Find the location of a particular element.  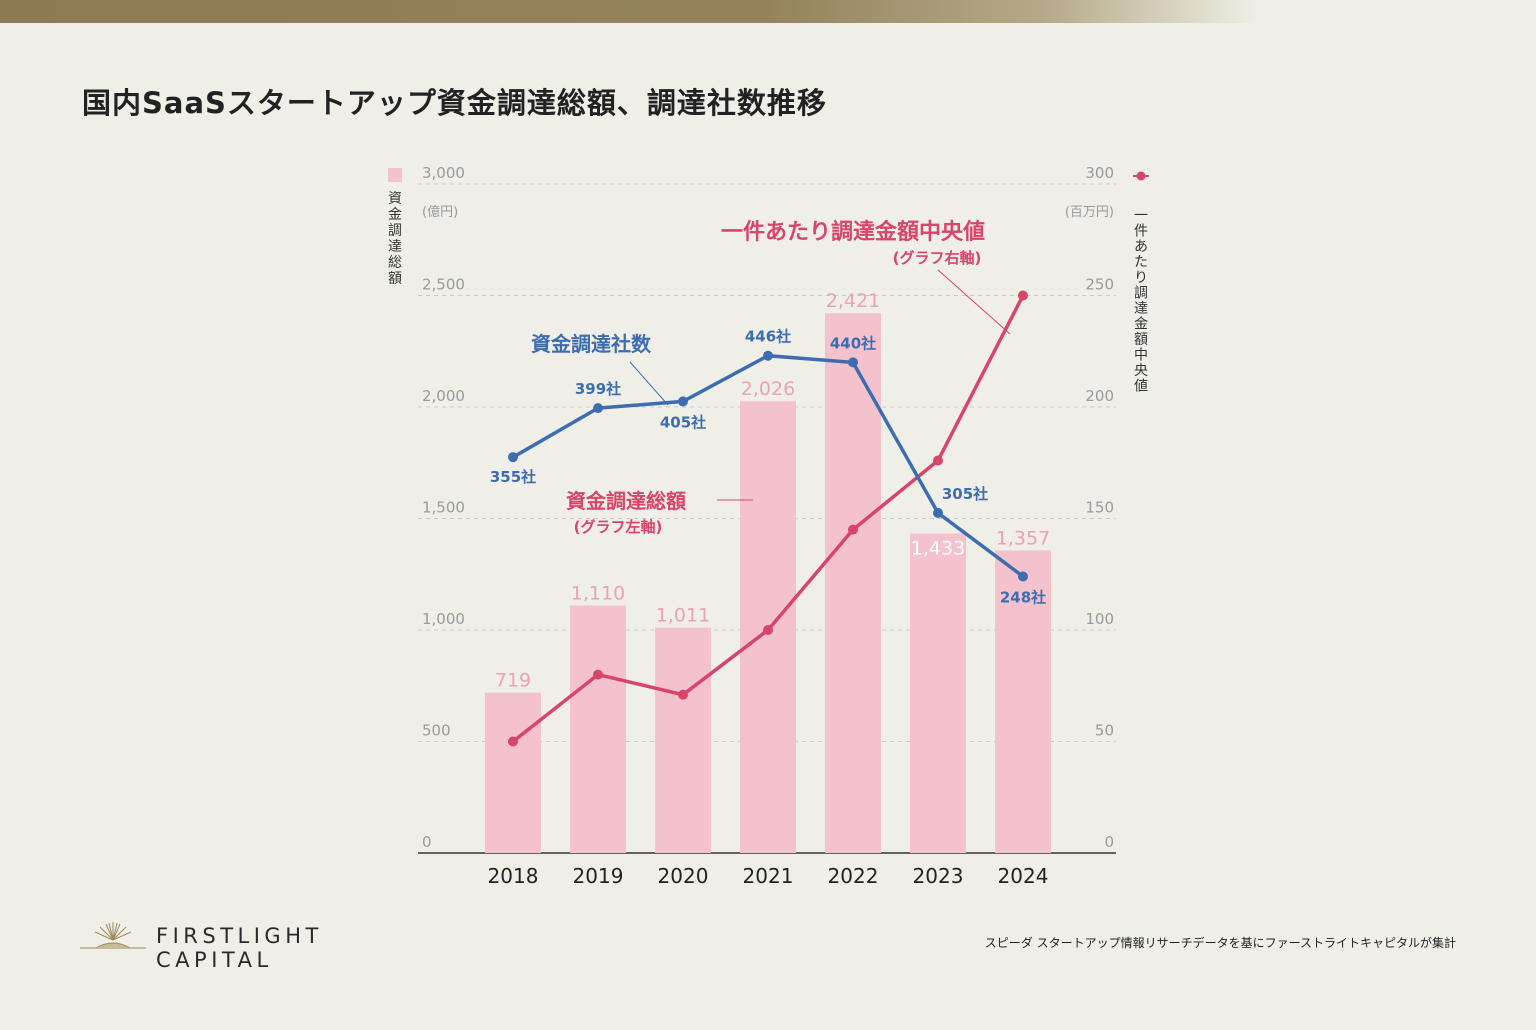

right-axis-unit: (百万円) is located at coordinates (1089, 212).